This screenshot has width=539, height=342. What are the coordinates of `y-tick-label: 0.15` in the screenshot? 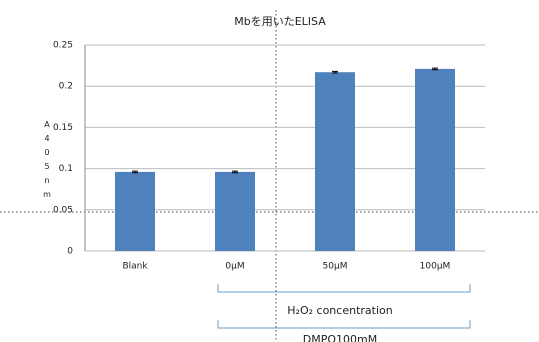 It's located at (63, 128).